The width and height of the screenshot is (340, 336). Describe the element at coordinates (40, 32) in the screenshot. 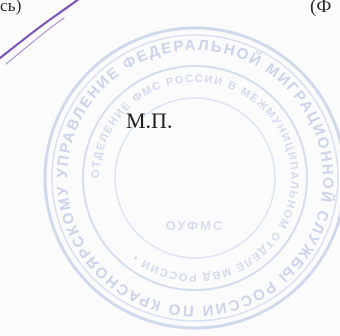

I see `signature-stroke` at that location.